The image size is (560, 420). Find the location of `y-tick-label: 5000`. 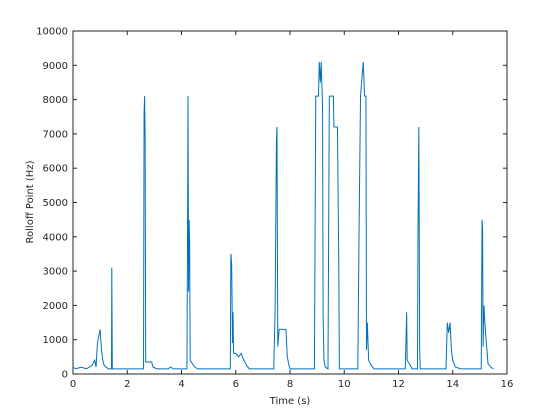

y-tick-label: 5000 is located at coordinates (55, 203).